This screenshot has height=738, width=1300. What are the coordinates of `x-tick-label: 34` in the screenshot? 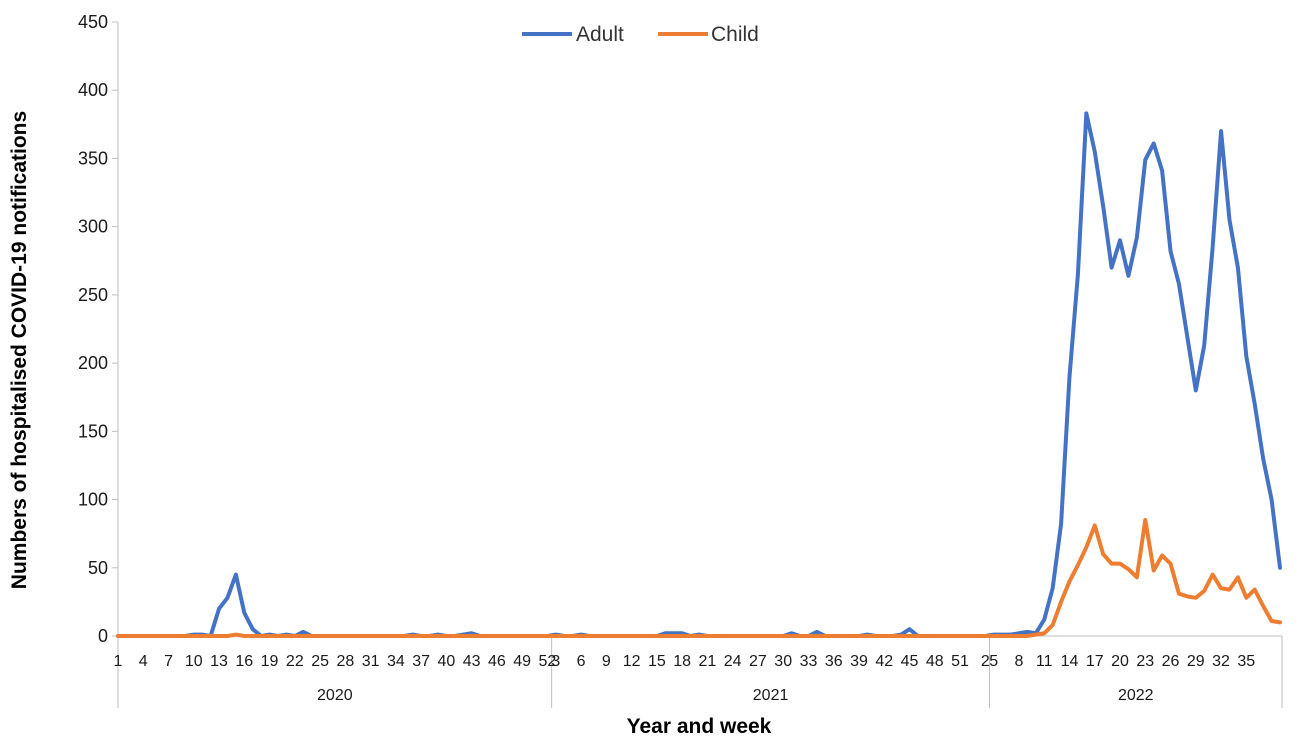 It's located at (396, 661).